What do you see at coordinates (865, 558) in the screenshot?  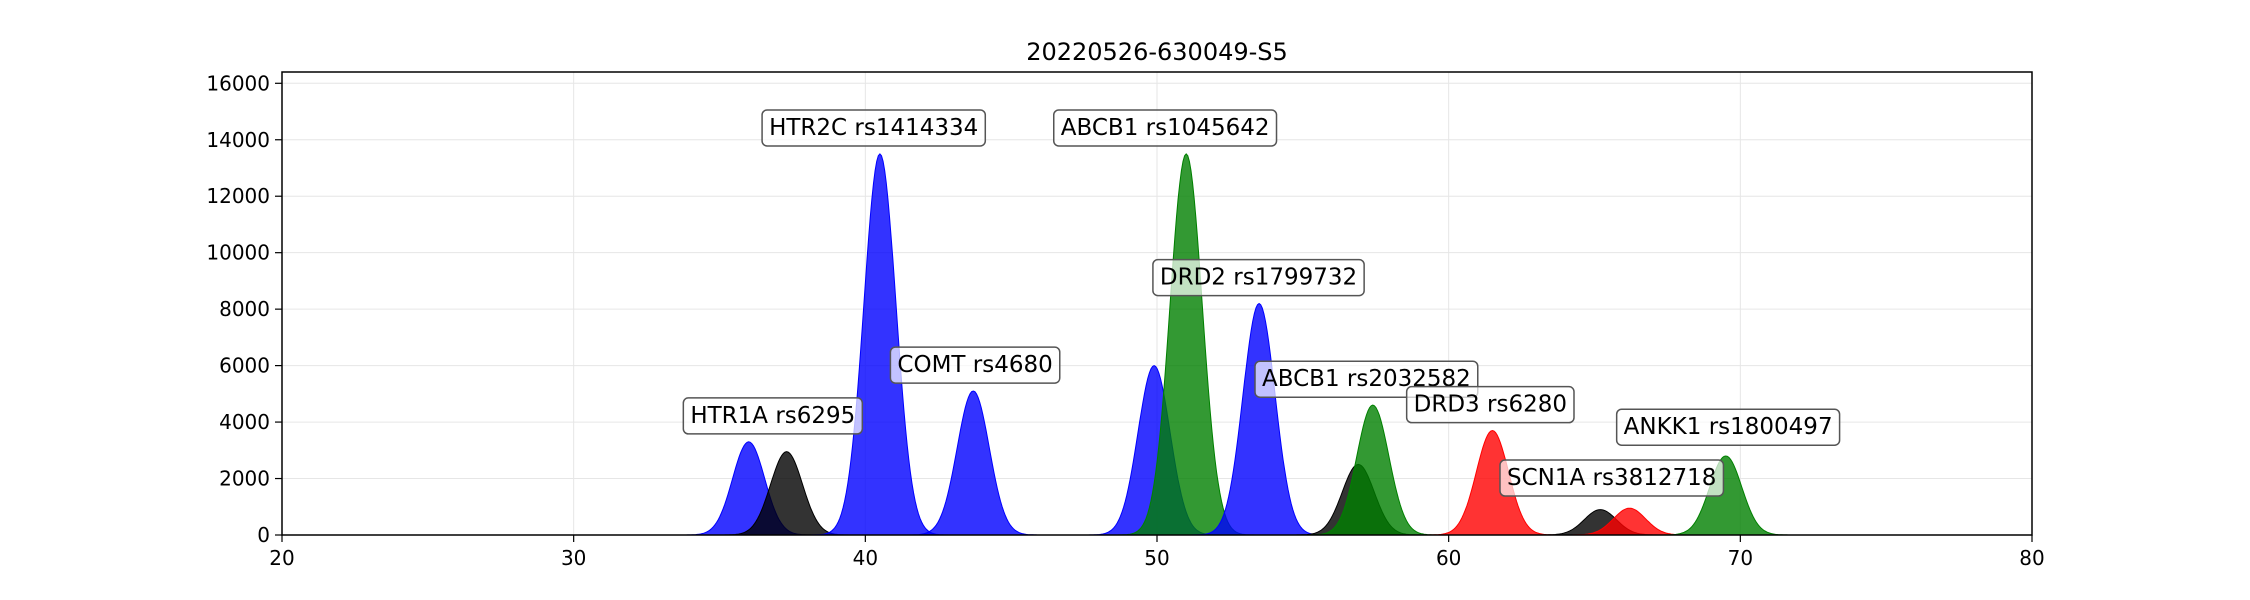 I see `x-tick-label: 40` at bounding box center [865, 558].